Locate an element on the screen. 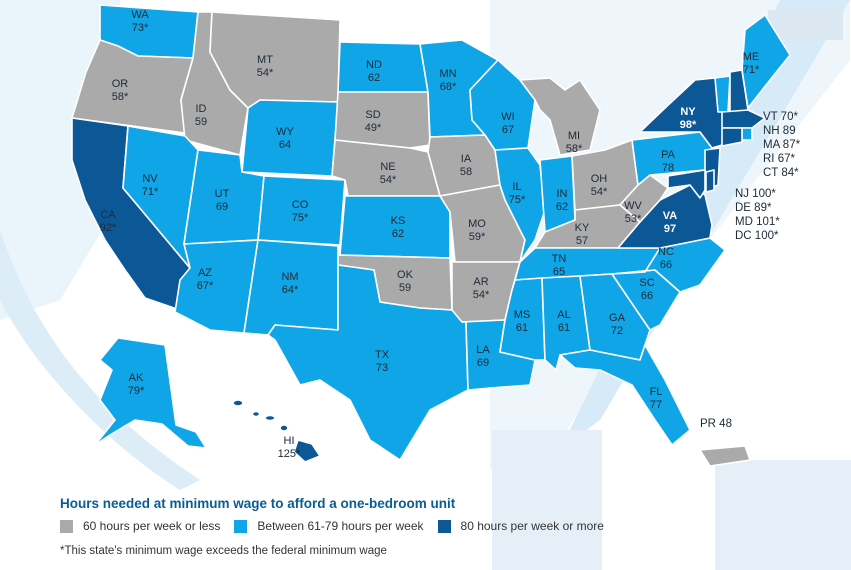 The height and width of the screenshot is (570, 851). state-pr is located at coordinates (725, 456).